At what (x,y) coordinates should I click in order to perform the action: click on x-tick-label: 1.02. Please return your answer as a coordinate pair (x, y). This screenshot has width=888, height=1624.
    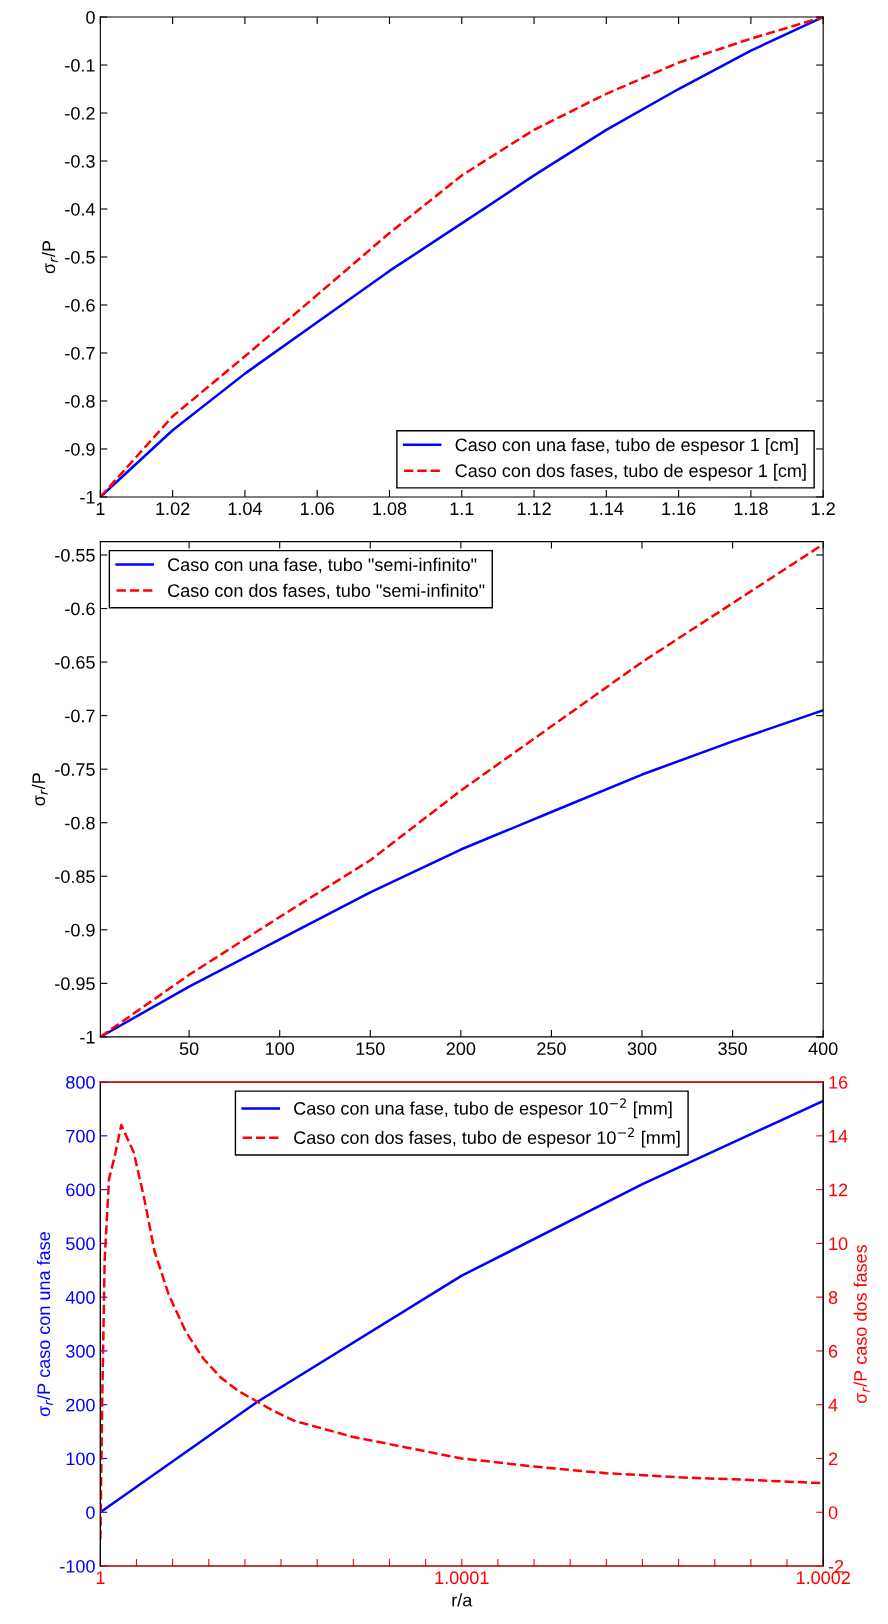
    Looking at the image, I should click on (173, 509).